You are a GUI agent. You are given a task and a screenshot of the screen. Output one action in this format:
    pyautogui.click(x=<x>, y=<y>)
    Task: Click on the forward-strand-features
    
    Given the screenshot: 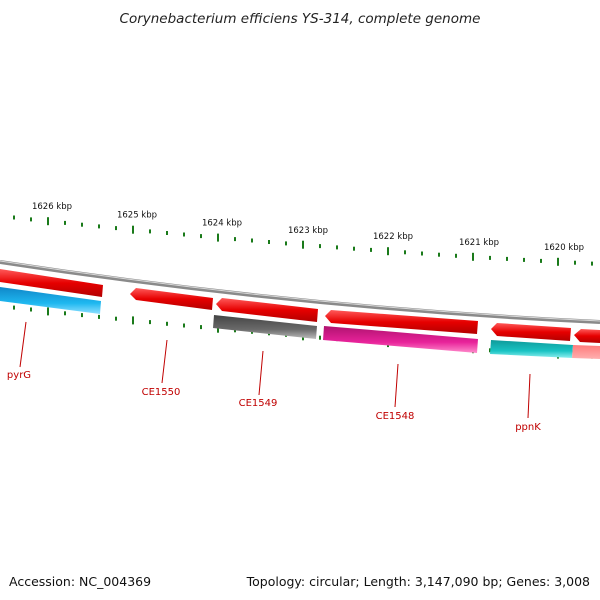 What is the action you would take?
    pyautogui.click(x=300, y=306)
    